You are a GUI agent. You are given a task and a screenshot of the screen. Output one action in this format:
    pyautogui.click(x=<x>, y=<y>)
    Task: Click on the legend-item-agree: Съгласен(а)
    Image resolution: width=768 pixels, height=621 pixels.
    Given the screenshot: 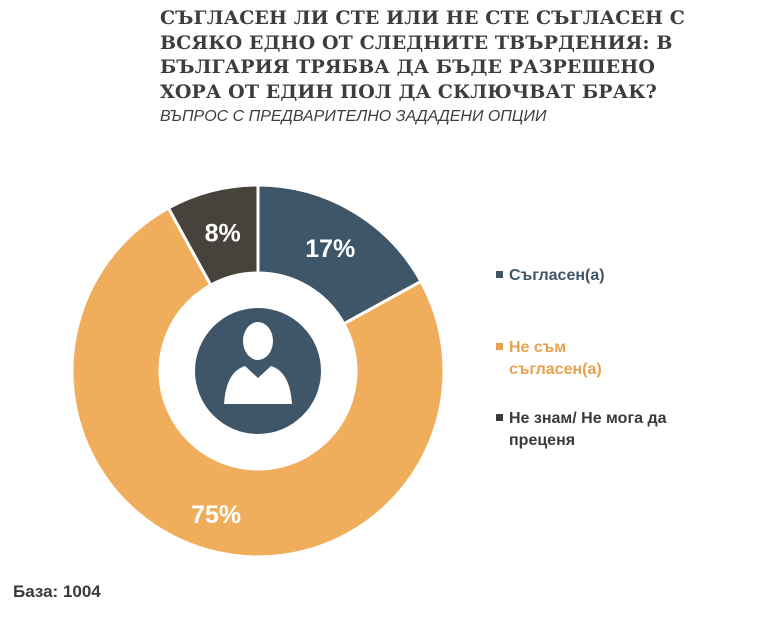 What is the action you would take?
    pyautogui.click(x=582, y=276)
    